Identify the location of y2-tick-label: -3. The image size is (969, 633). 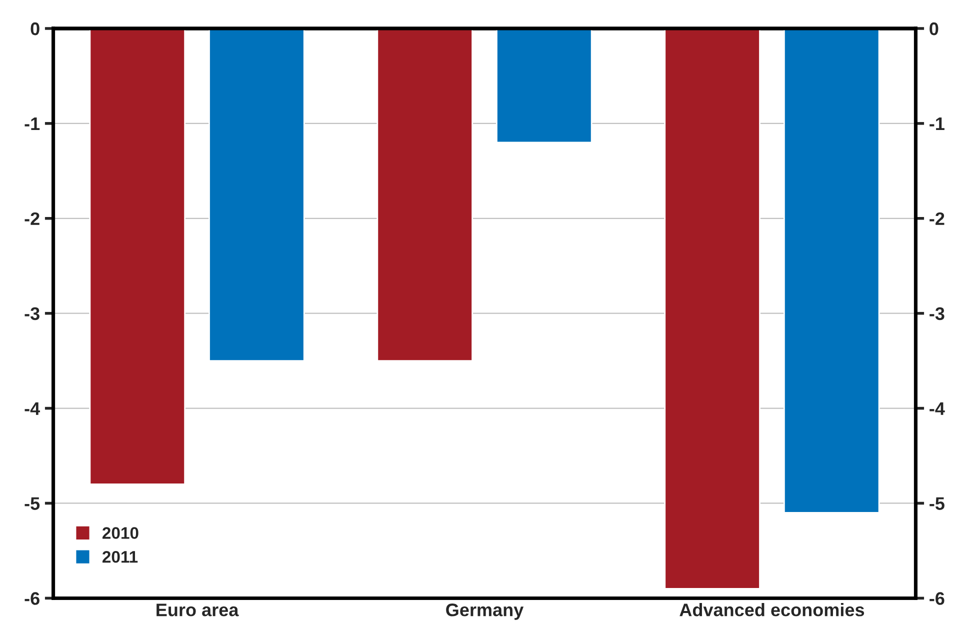
(937, 313).